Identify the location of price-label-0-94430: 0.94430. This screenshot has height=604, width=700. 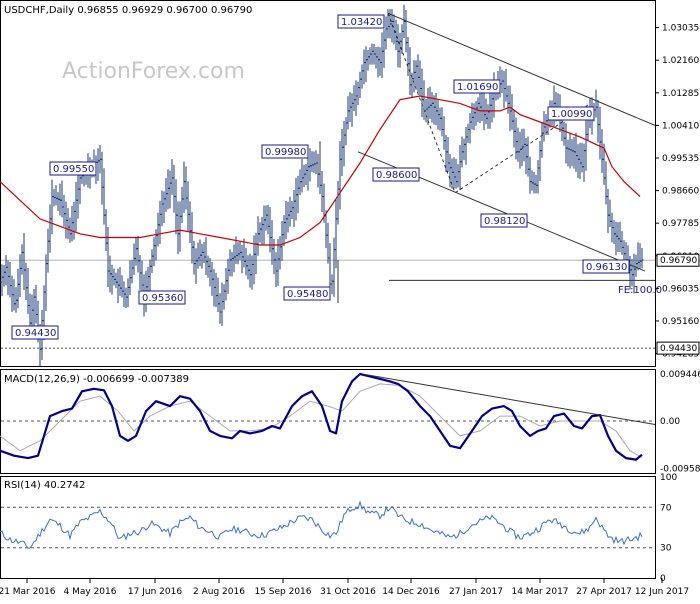
(35, 332).